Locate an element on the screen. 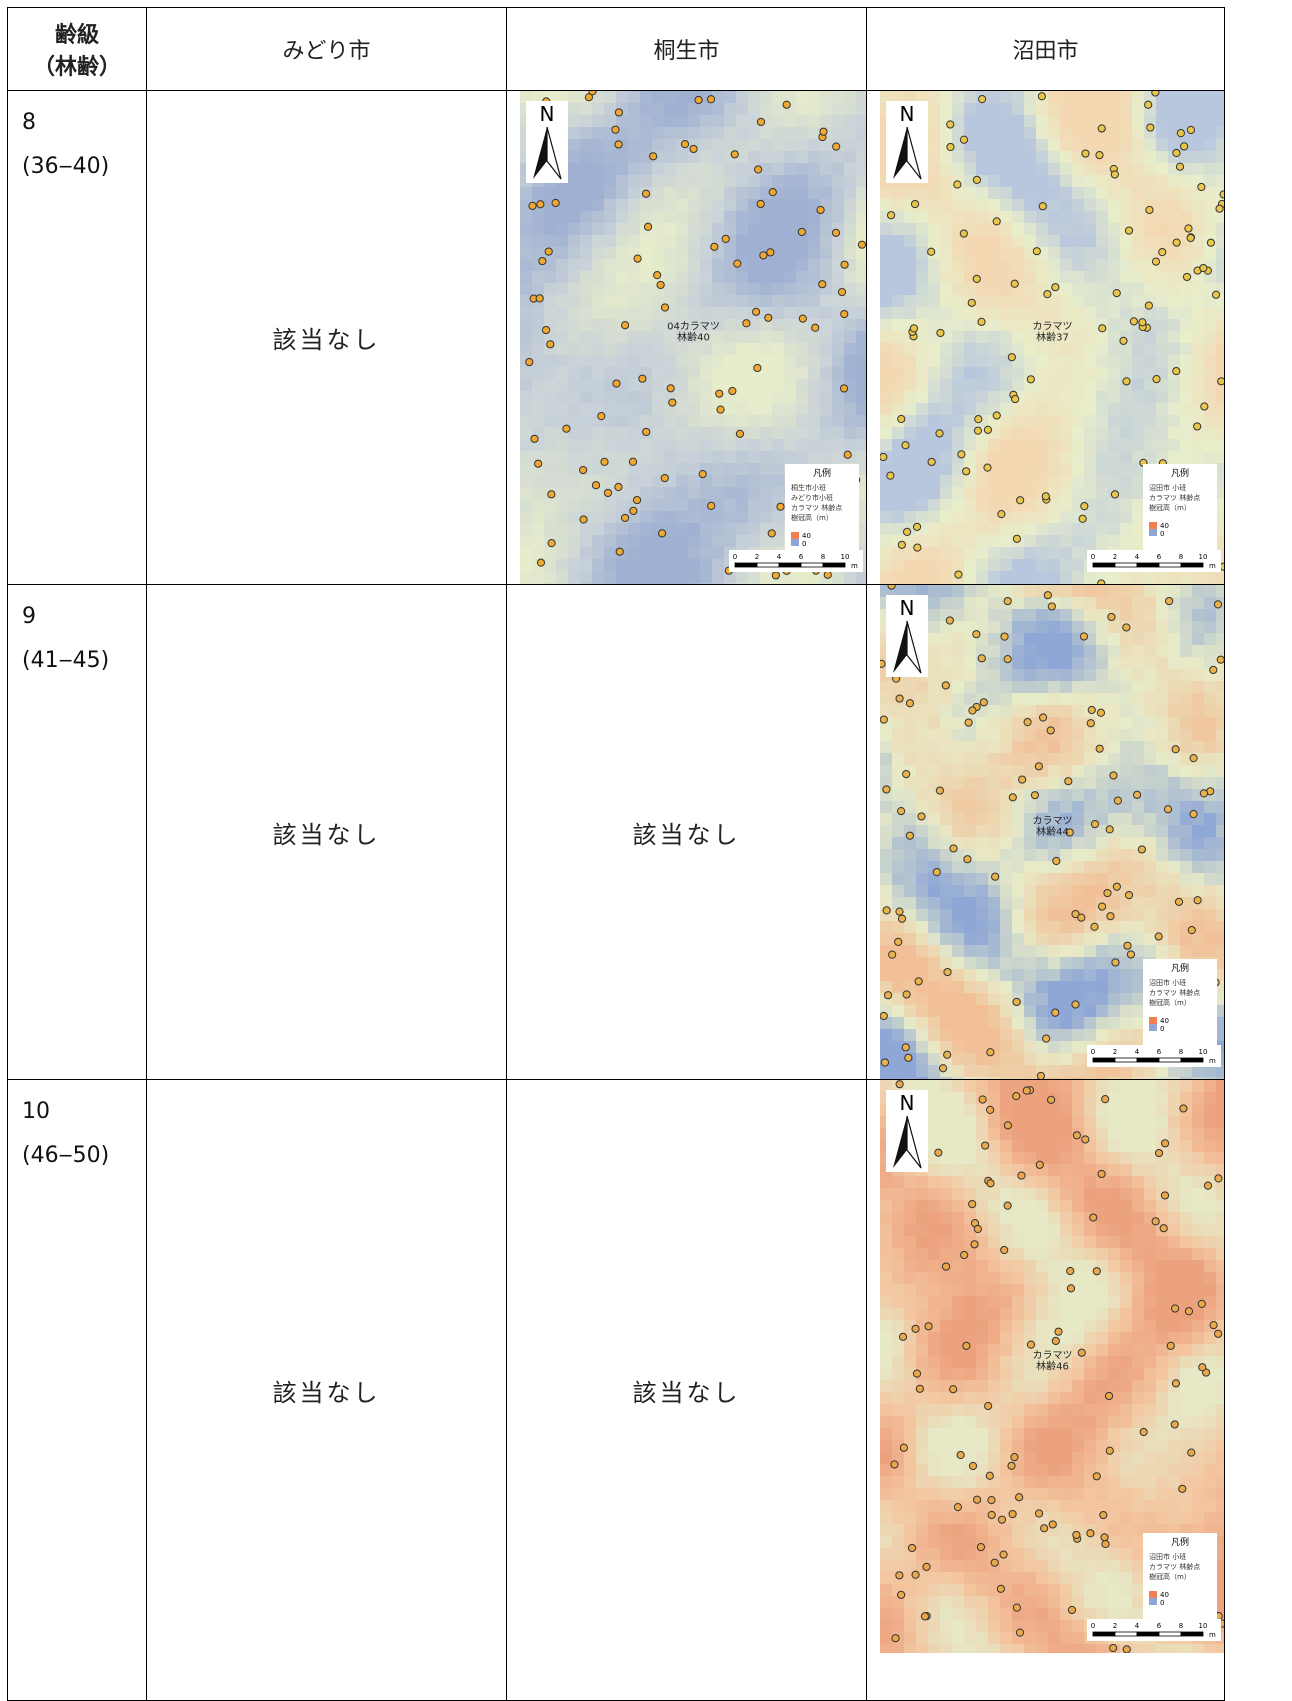 Image resolution: width=1292 pixels, height=1701 pixels. scale-label: 2 is located at coordinates (1115, 1052).